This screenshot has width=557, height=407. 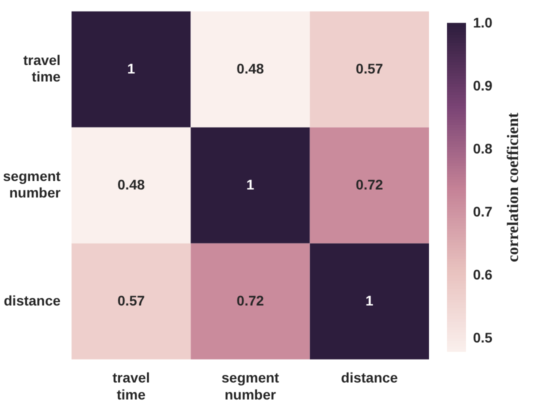 I want to click on y-tick-label: segment number, so click(x=32, y=184).